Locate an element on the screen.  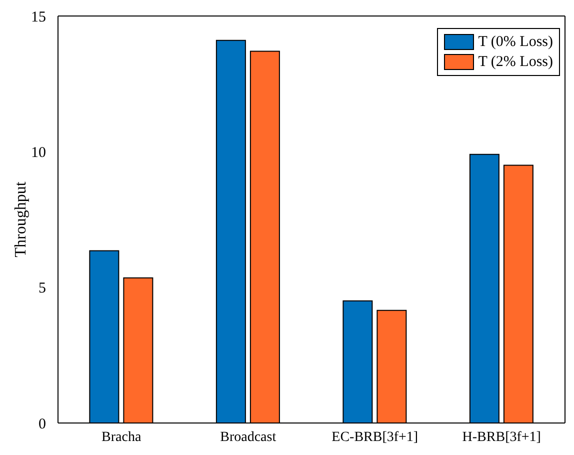
y-axis-title: Throughput is located at coordinates (21, 219).